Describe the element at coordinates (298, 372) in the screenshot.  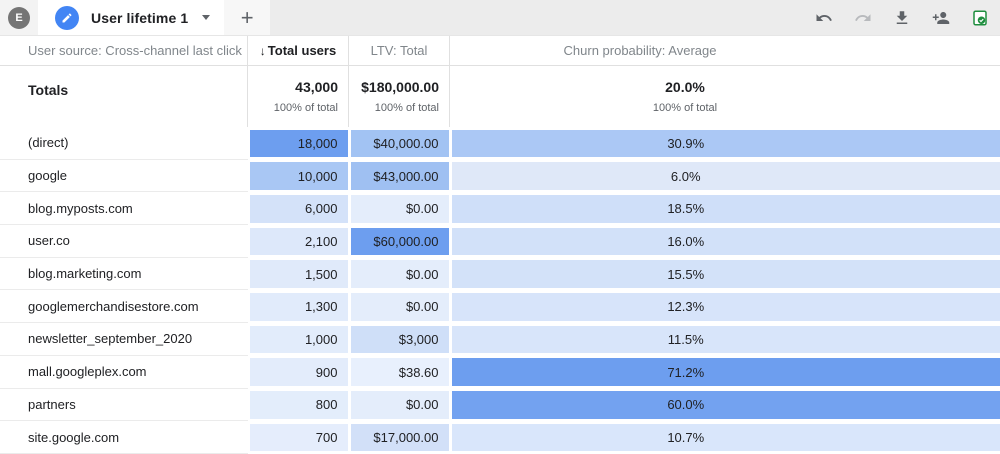
I see `cell-total-users: 900` at that location.